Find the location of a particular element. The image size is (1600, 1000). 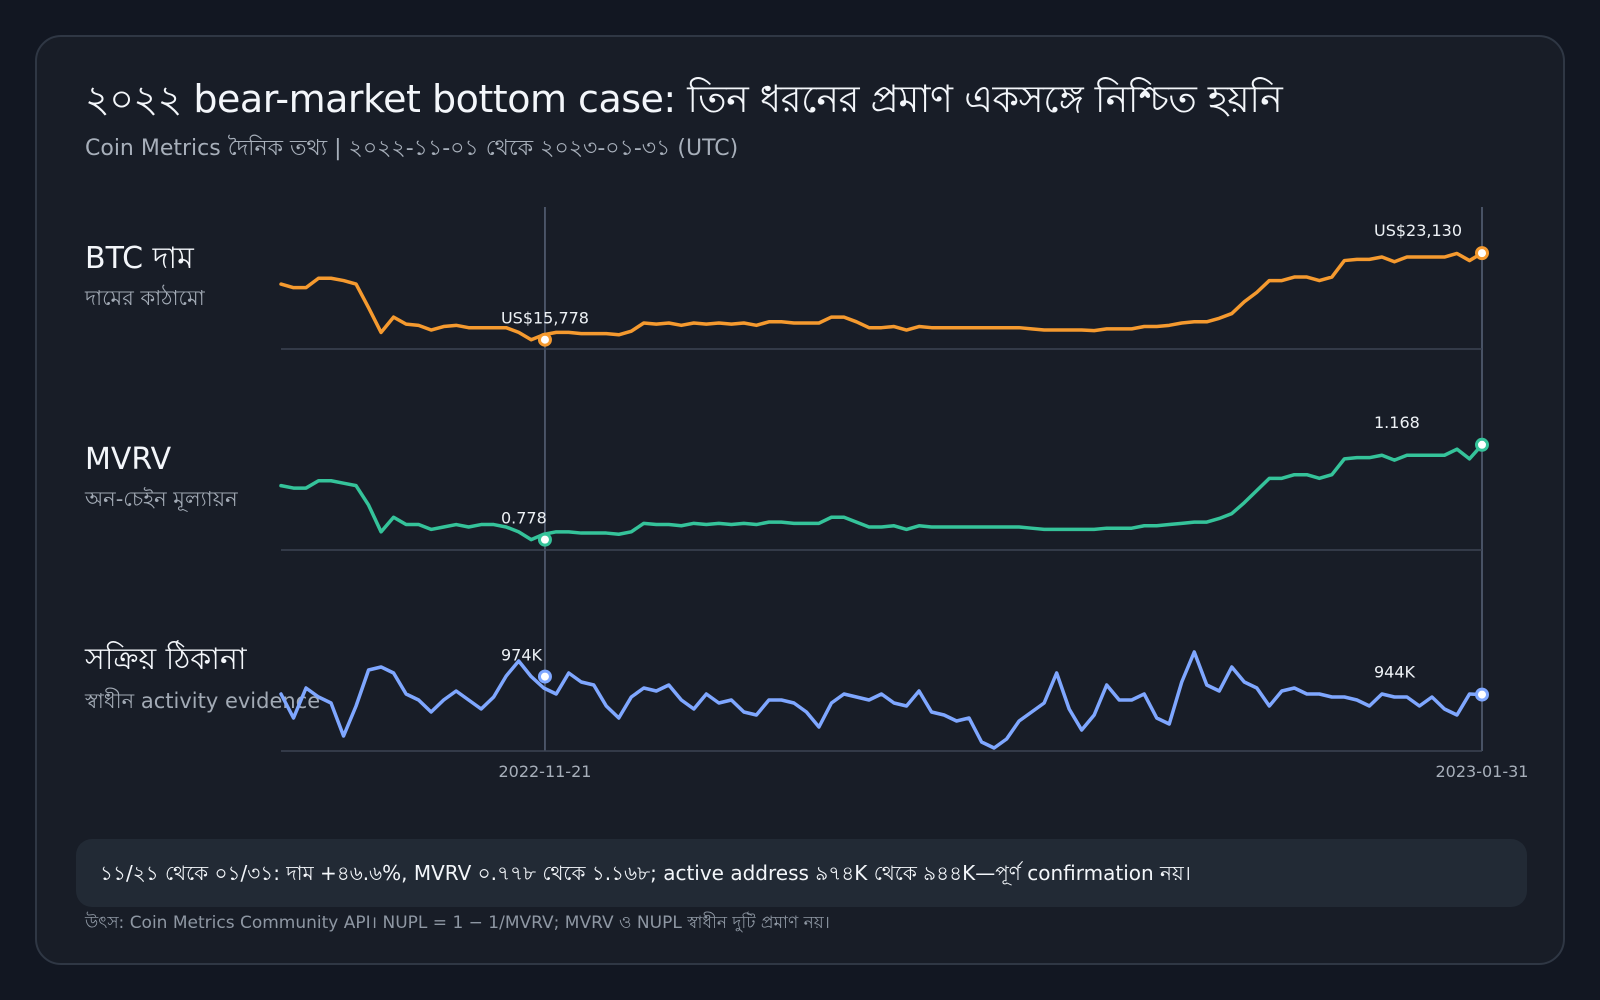

series-line-mvrv is located at coordinates (881, 492).